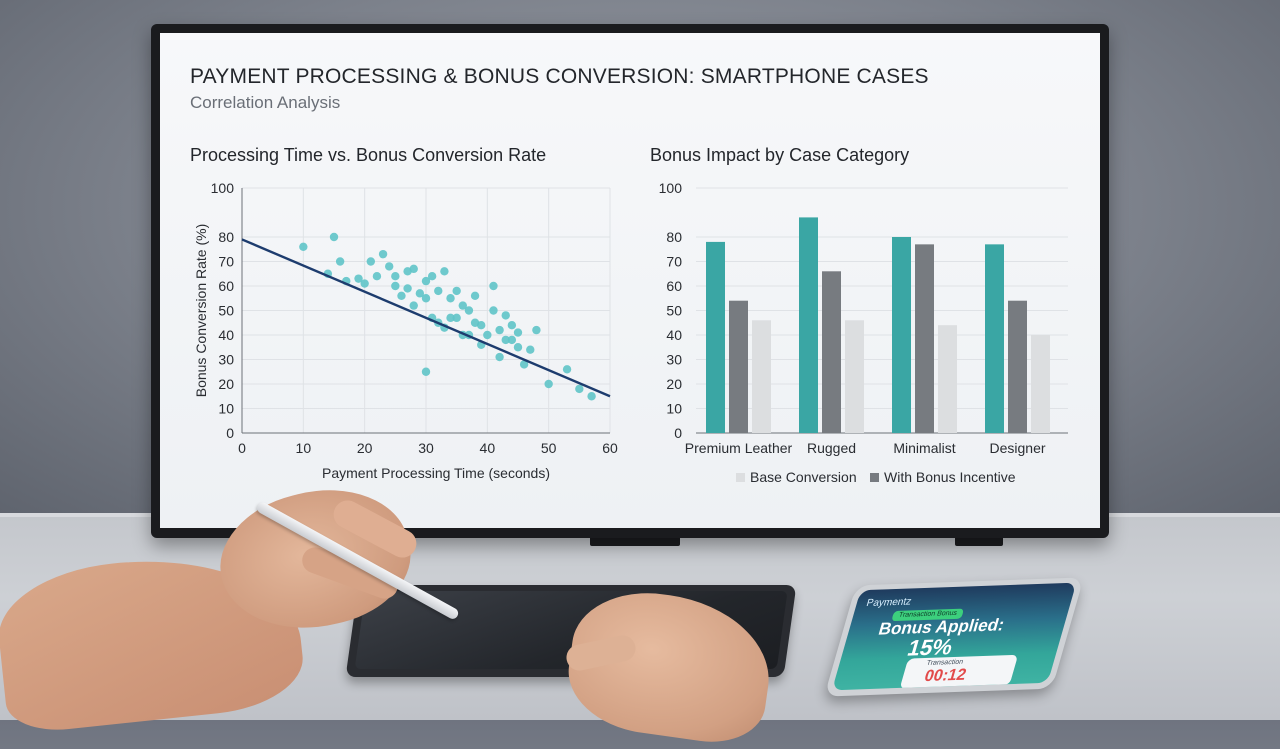 This screenshot has width=1280, height=749. Describe the element at coordinates (780, 155) in the screenshot. I see `bar-chart-title: Bonus Impact by Case Category` at that location.